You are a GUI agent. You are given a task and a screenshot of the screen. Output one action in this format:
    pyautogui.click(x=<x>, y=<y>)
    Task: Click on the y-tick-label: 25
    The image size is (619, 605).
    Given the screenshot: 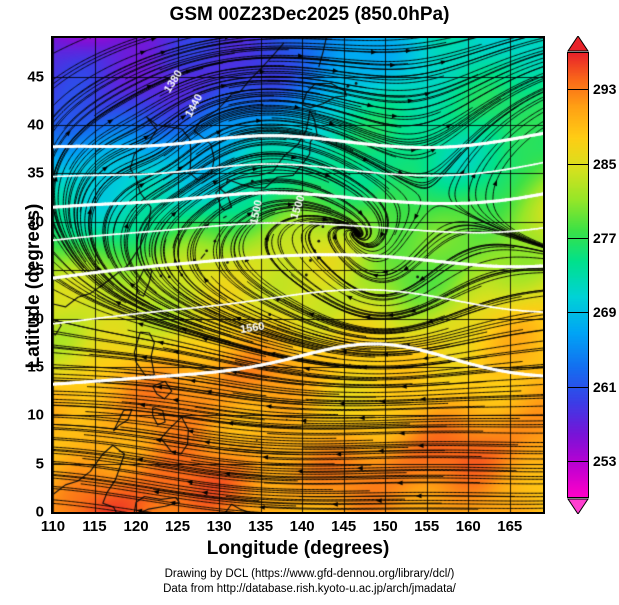 What is the action you would take?
    pyautogui.click(x=35, y=270)
    